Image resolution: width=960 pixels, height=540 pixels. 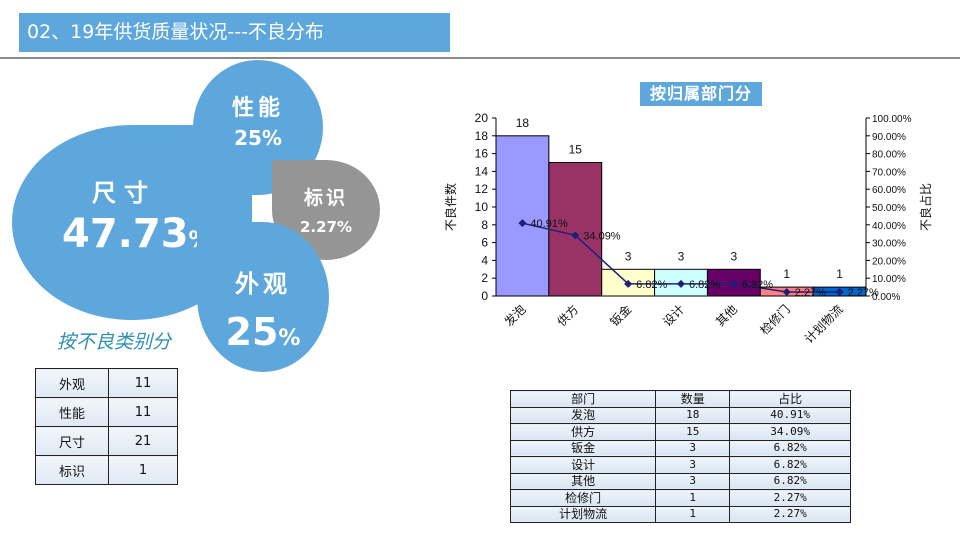 I want to click on petal-appearance: 外观 25%, so click(x=263, y=297).